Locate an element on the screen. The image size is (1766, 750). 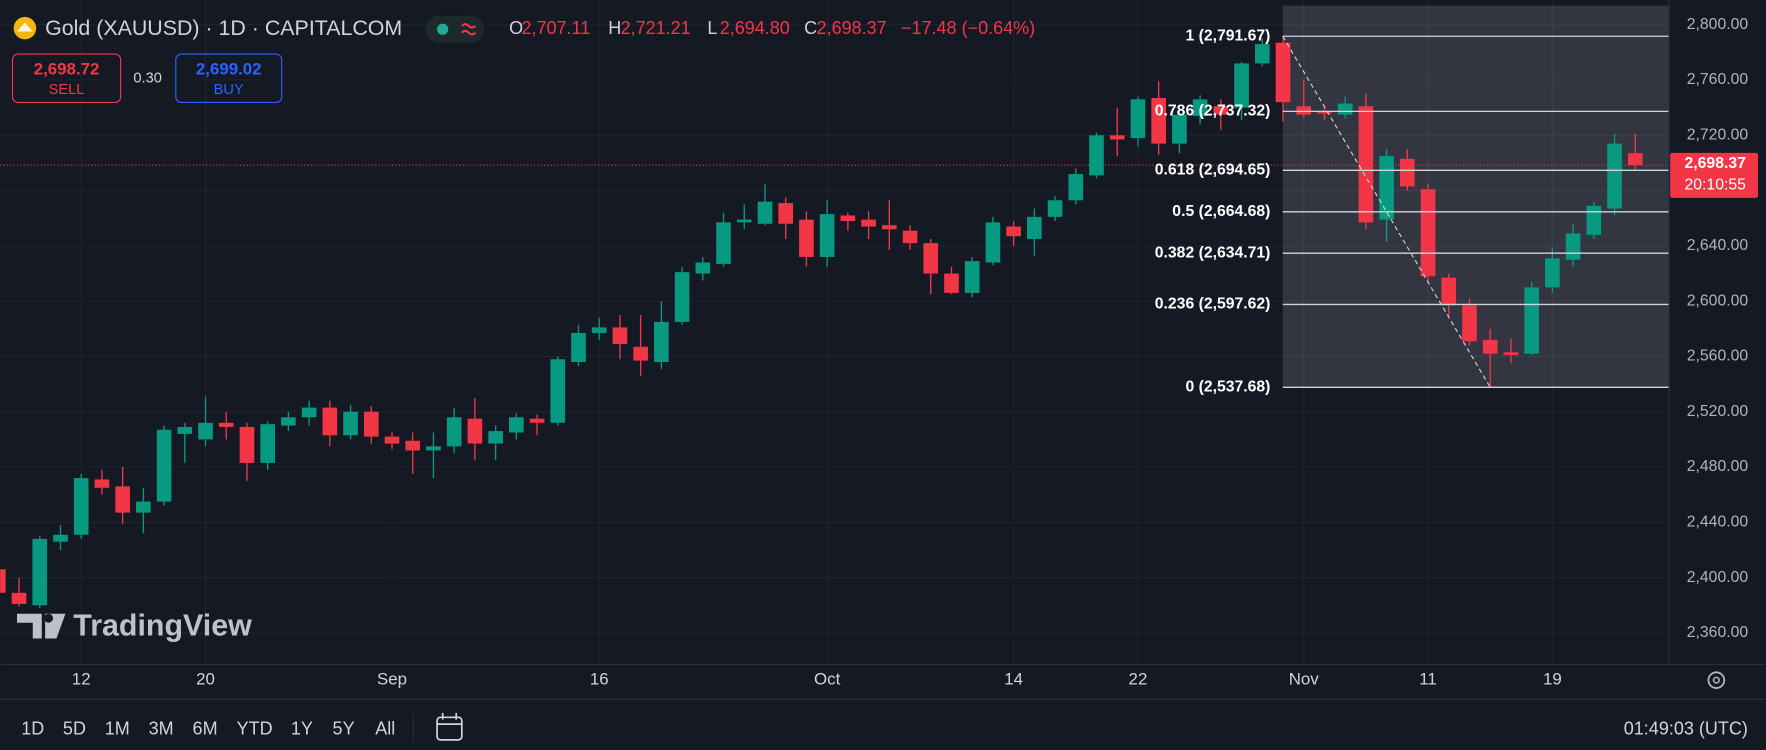
x-tick-label: 19 is located at coordinates (1552, 679).